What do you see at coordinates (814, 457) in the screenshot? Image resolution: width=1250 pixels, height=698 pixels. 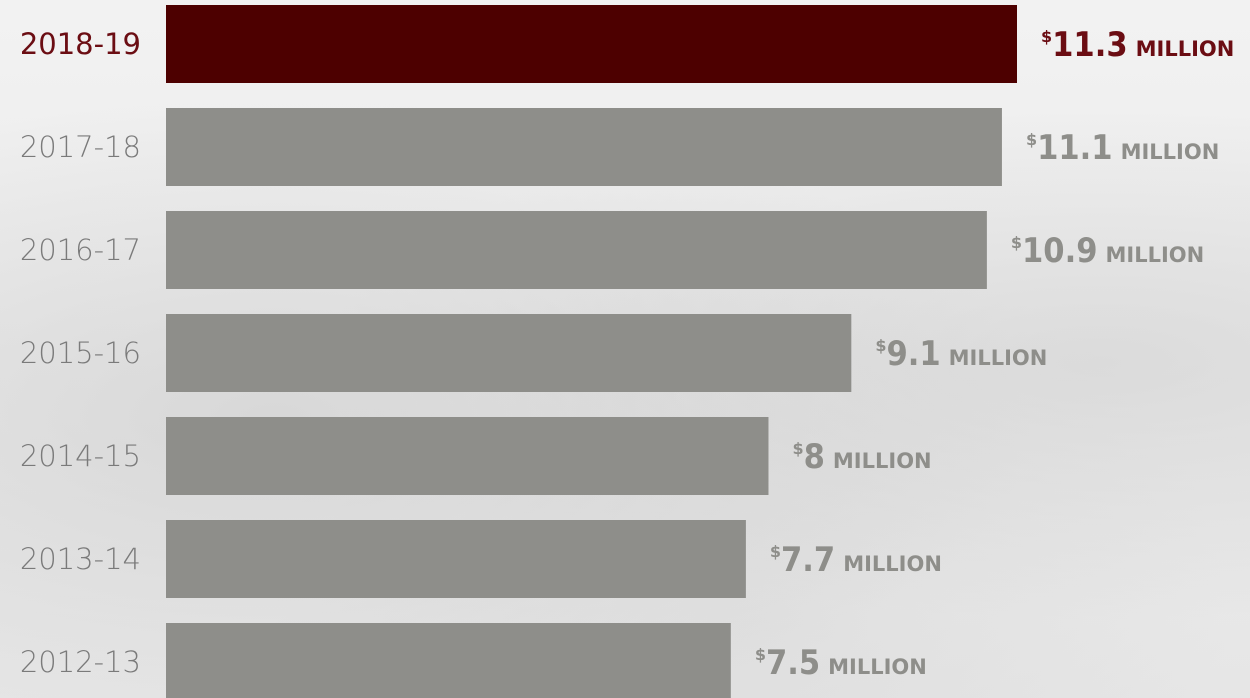 I see `value-number: 8` at bounding box center [814, 457].